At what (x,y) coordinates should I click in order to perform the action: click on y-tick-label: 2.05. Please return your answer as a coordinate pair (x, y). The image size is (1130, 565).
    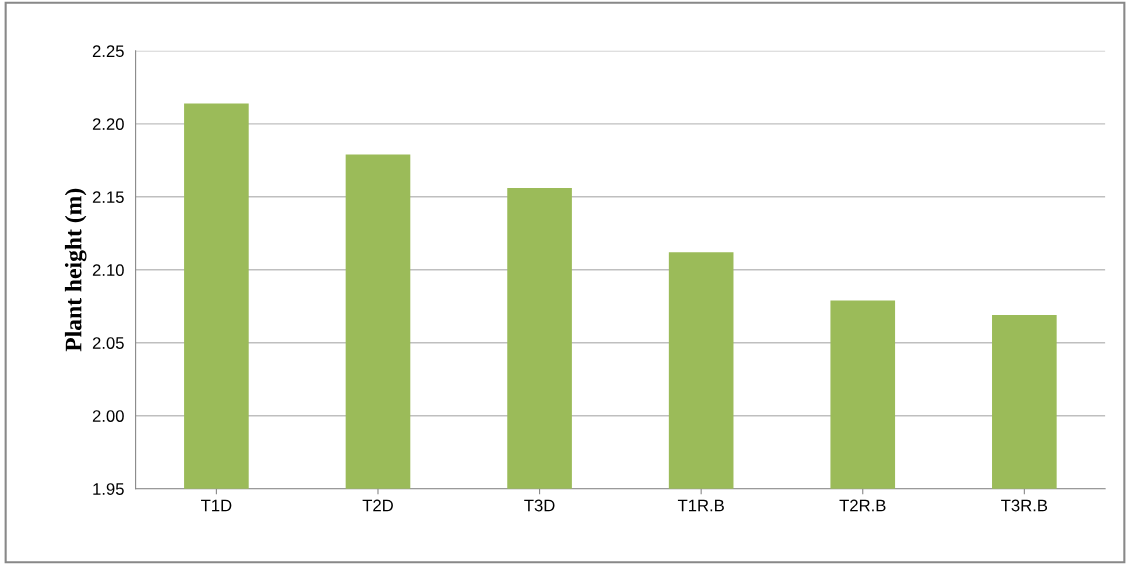
    Looking at the image, I should click on (108, 343).